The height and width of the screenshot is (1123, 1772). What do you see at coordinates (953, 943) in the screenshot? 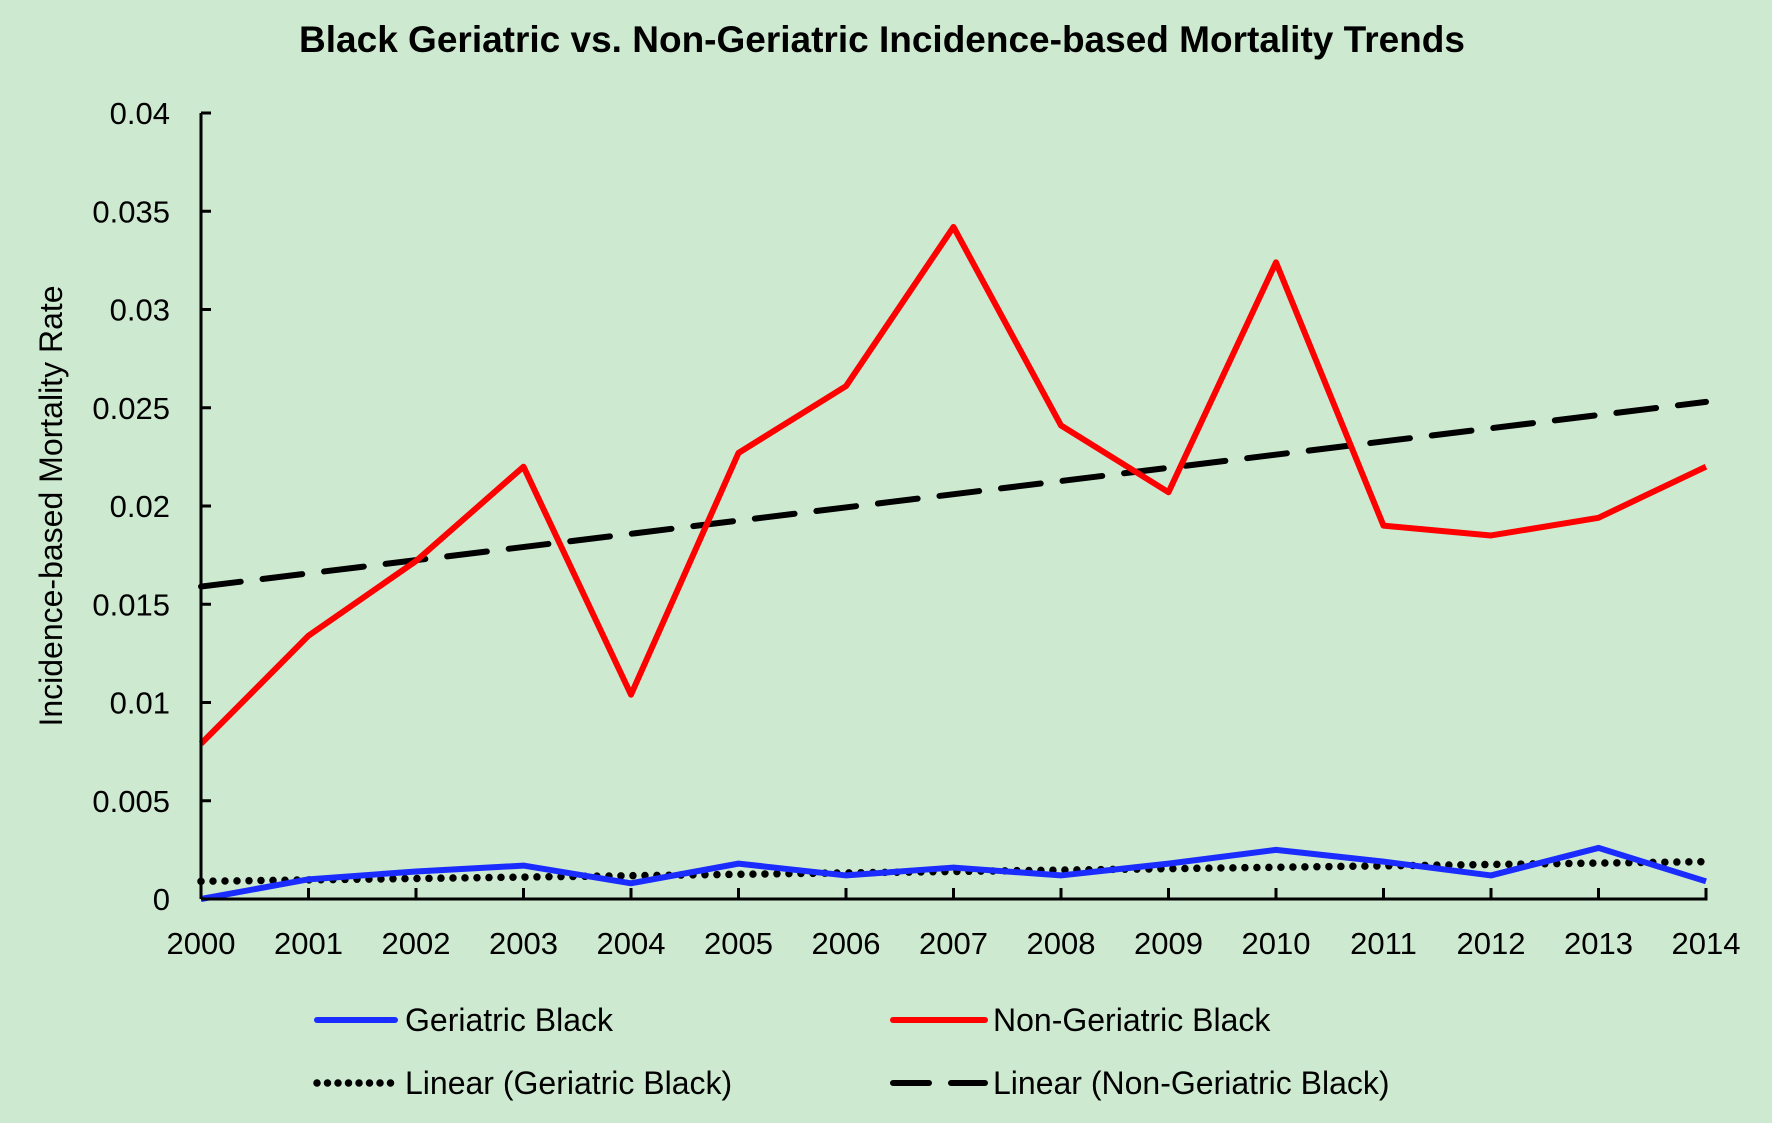
I see `x-tick-label: 2007` at bounding box center [953, 943].